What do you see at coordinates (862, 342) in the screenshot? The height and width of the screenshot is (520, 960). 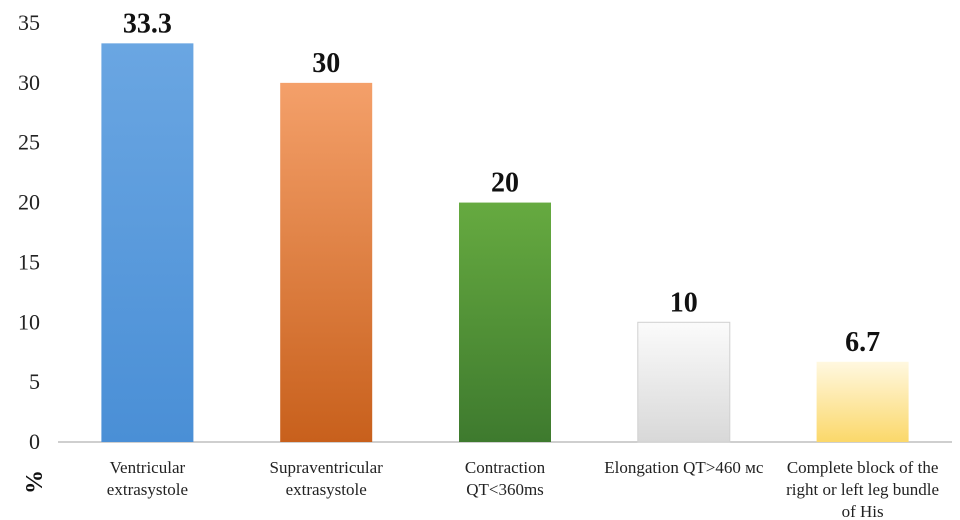 I see `bar-value-label: 6.7` at bounding box center [862, 342].